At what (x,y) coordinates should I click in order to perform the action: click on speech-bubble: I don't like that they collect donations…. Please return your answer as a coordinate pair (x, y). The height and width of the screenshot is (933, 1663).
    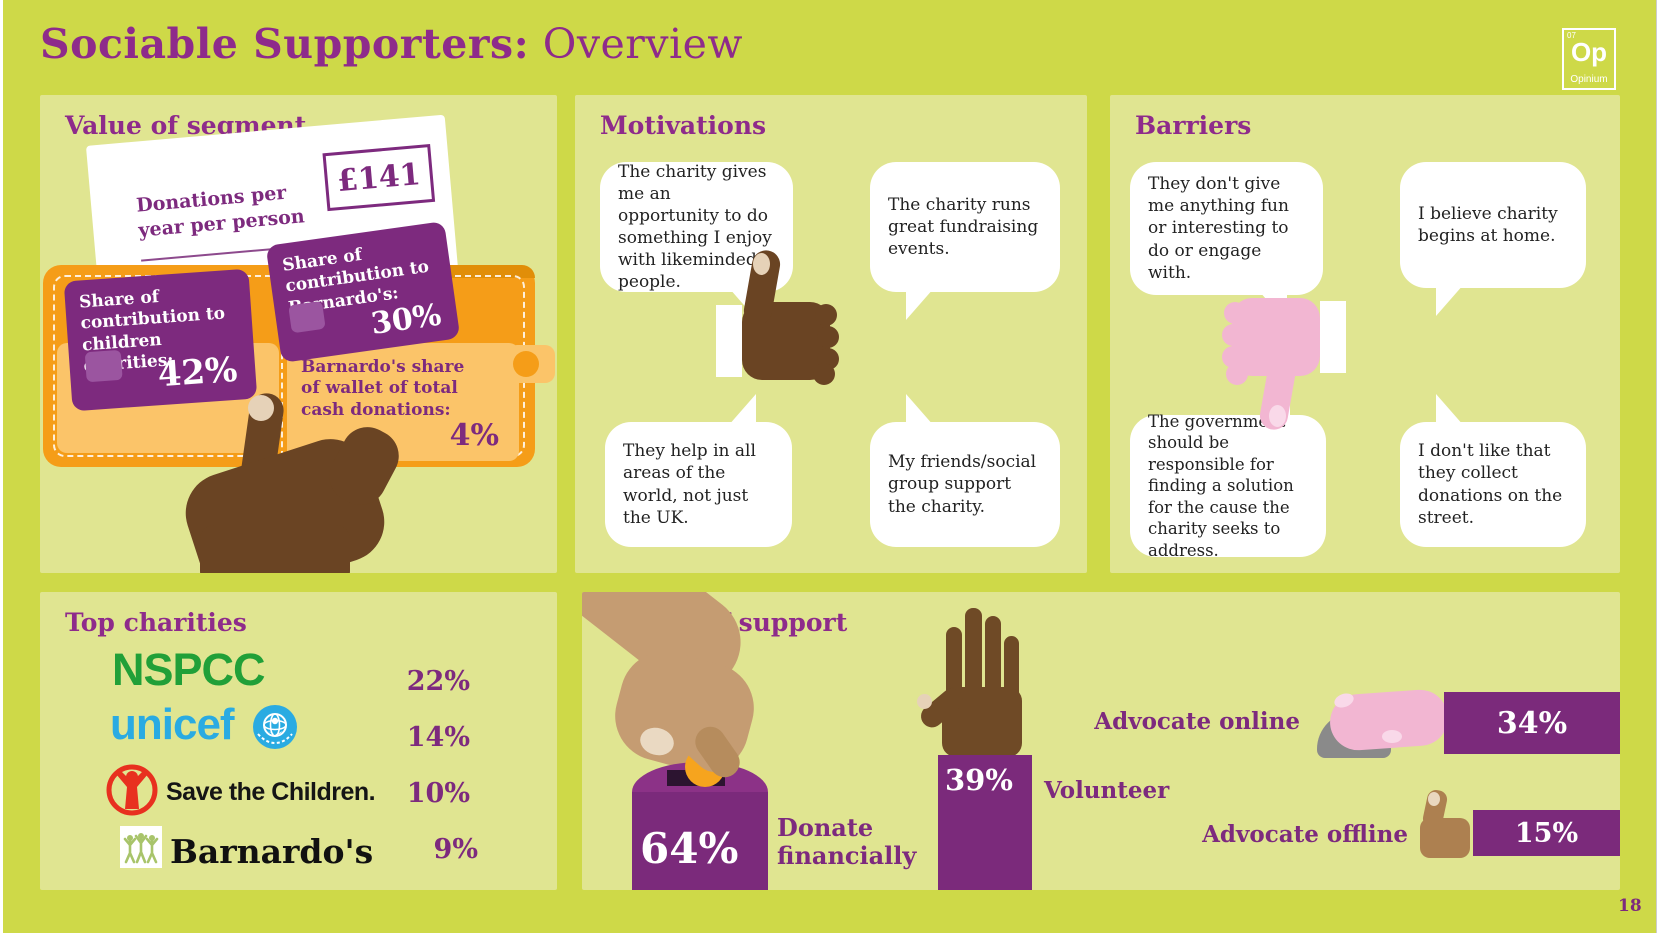
    Looking at the image, I should click on (1493, 470).